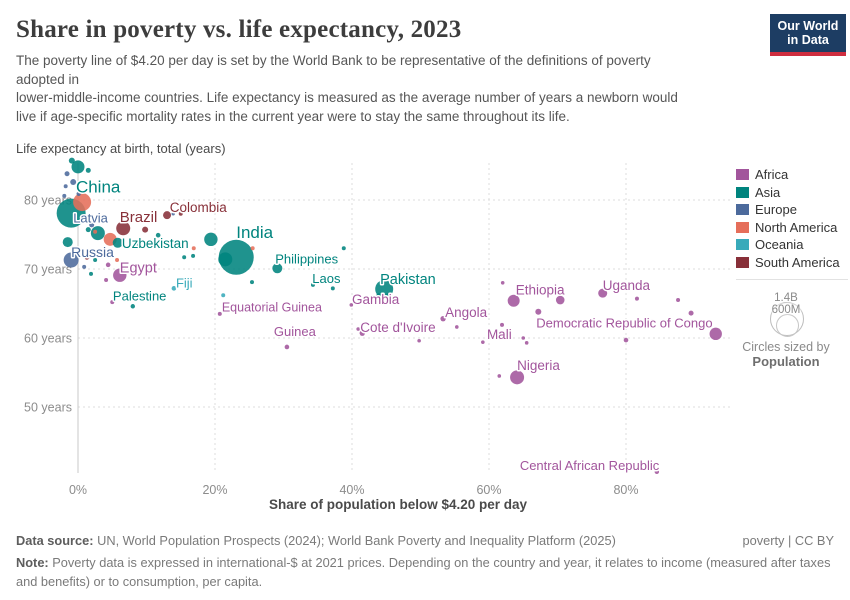 This screenshot has height=600, width=850. What do you see at coordinates (499, 335) in the screenshot?
I see `country-label: Mali` at bounding box center [499, 335].